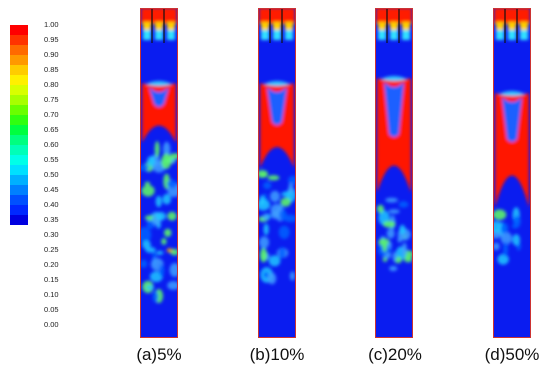 This screenshot has height=372, width=548. Describe the element at coordinates (277, 354) in the screenshot. I see `caption-b: (b)10%` at that location.